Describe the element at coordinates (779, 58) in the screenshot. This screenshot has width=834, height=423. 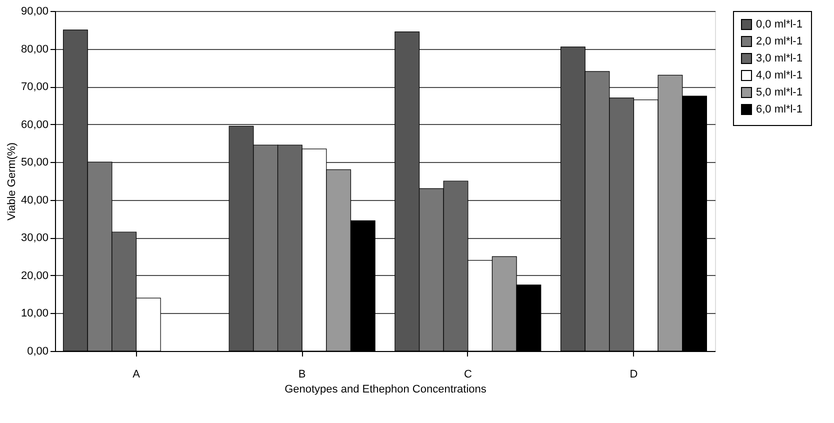
I see `legend-label: 3,0 ml*l-1` at that location.